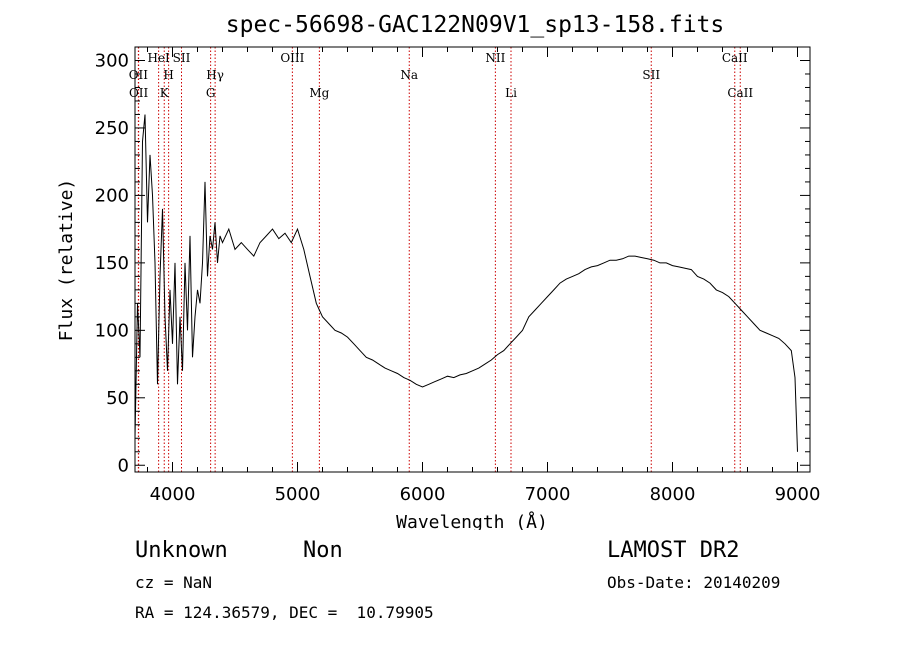  I want to click on y-tick-label: 300, so click(112, 60).